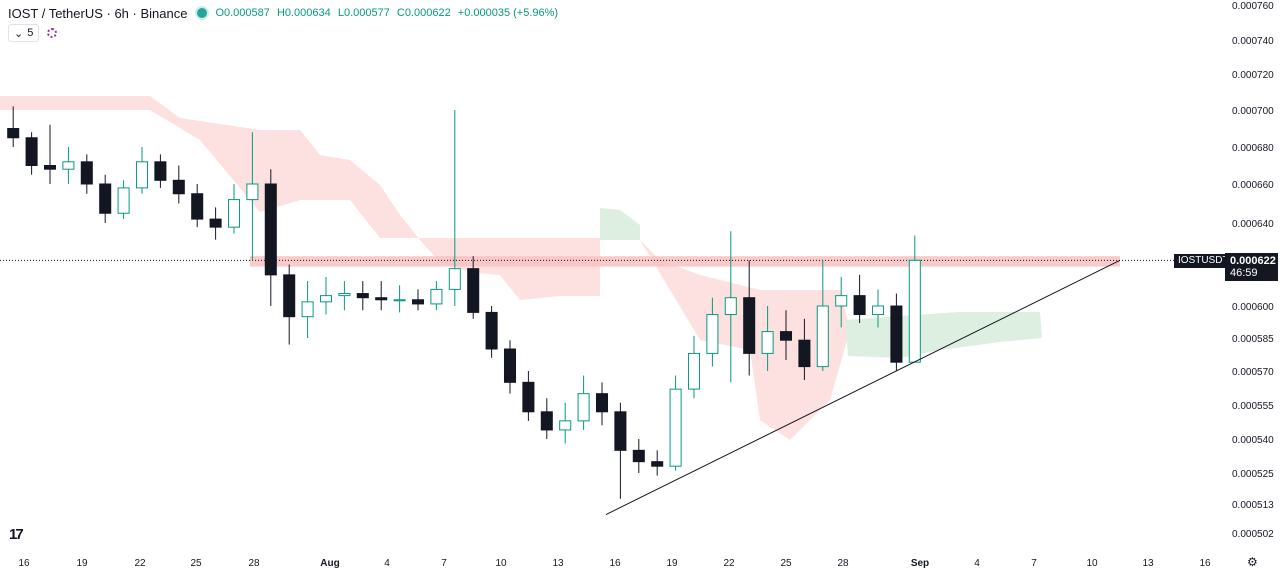  Describe the element at coordinates (1253, 6) in the screenshot. I see `y-tick-label: 0.000760` at that location.